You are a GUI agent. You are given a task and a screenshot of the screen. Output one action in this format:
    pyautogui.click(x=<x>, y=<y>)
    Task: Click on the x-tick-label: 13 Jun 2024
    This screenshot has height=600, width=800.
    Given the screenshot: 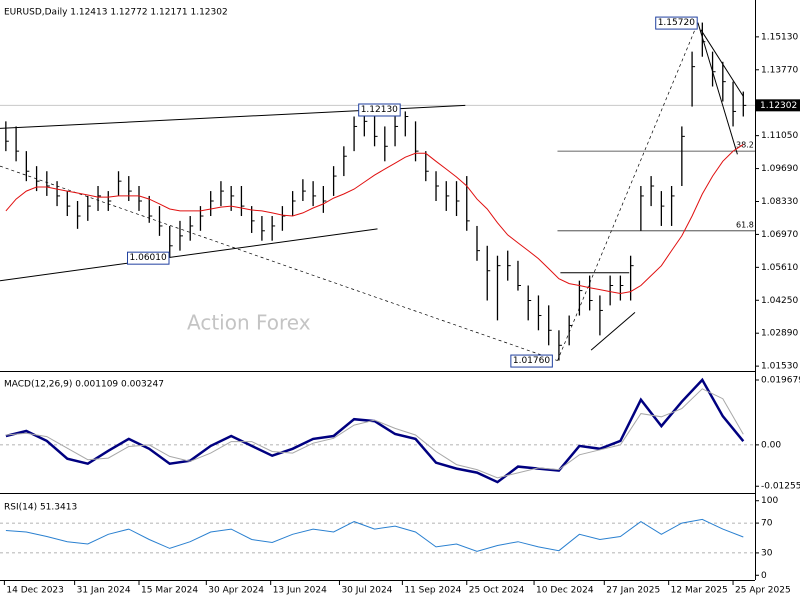 What is the action you would take?
    pyautogui.click(x=300, y=591)
    